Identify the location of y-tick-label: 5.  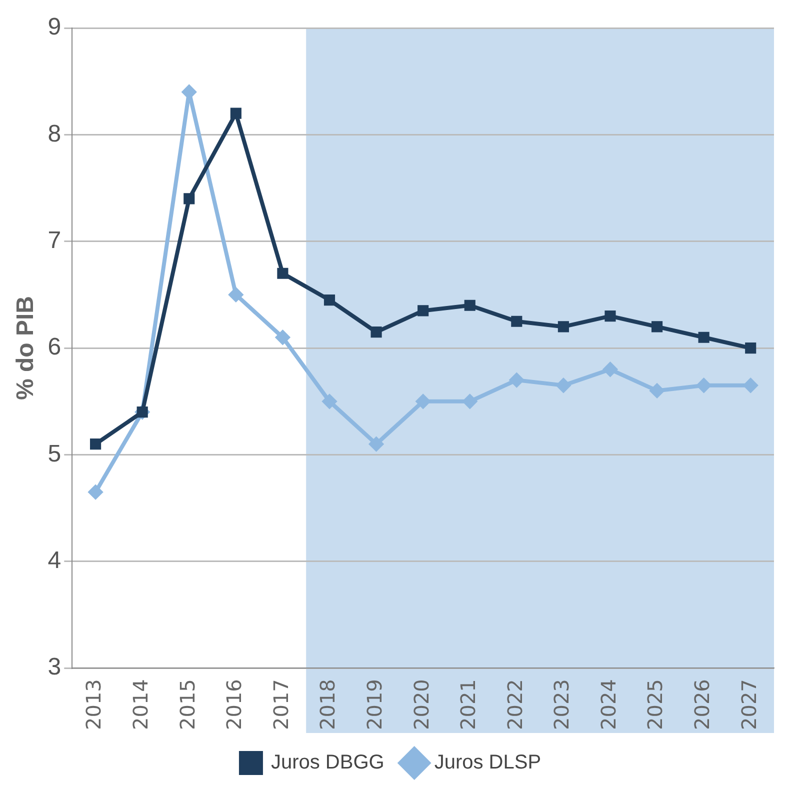
(55, 454).